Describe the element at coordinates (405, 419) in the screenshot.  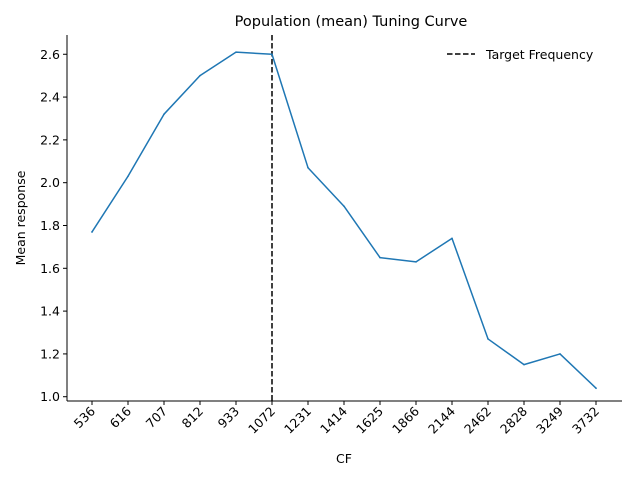
I see `x-tick-label: 1866` at that location.